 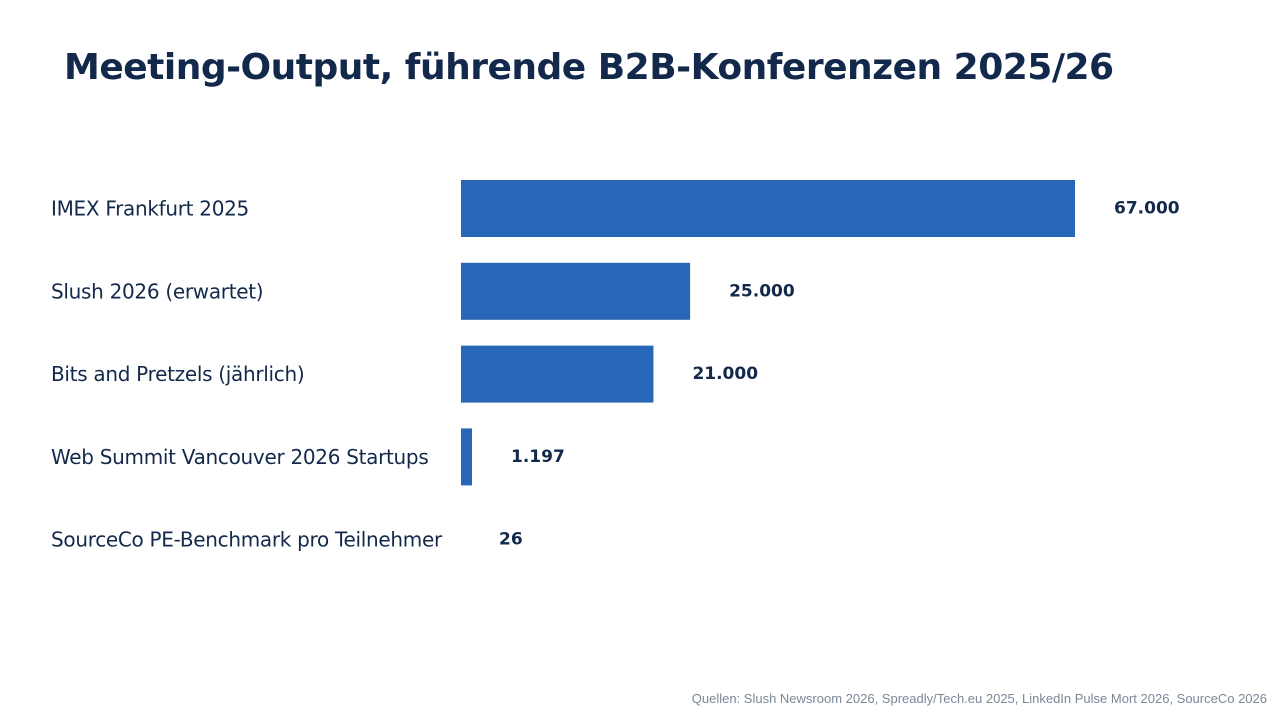 What do you see at coordinates (177, 374) in the screenshot?
I see `category-label: Bits and Pretzels (jährlich)` at bounding box center [177, 374].